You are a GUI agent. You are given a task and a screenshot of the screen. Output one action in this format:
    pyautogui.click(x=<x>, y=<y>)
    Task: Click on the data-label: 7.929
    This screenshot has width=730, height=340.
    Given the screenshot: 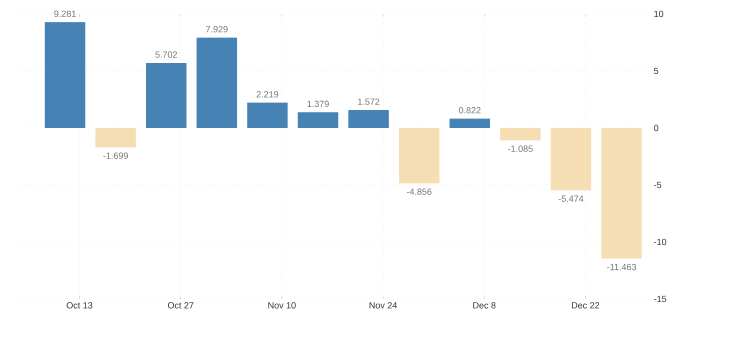 What is the action you would take?
    pyautogui.click(x=217, y=29)
    